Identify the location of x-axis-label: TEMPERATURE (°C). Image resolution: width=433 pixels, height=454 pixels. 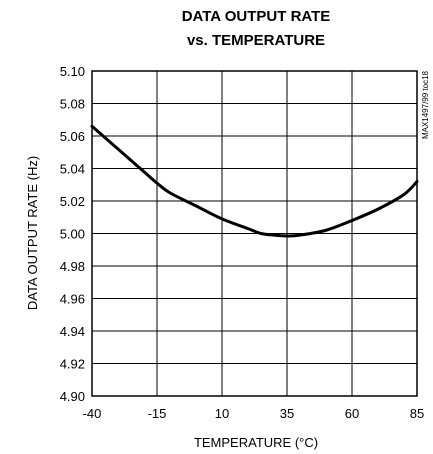
(256, 442).